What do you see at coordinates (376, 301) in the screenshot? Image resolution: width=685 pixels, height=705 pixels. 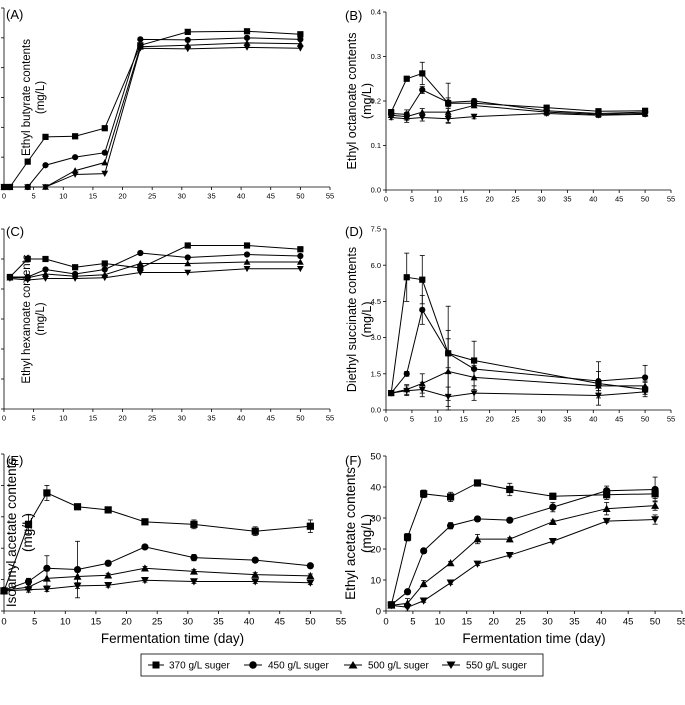 I see `y-tick-label: 4.5` at bounding box center [376, 301].